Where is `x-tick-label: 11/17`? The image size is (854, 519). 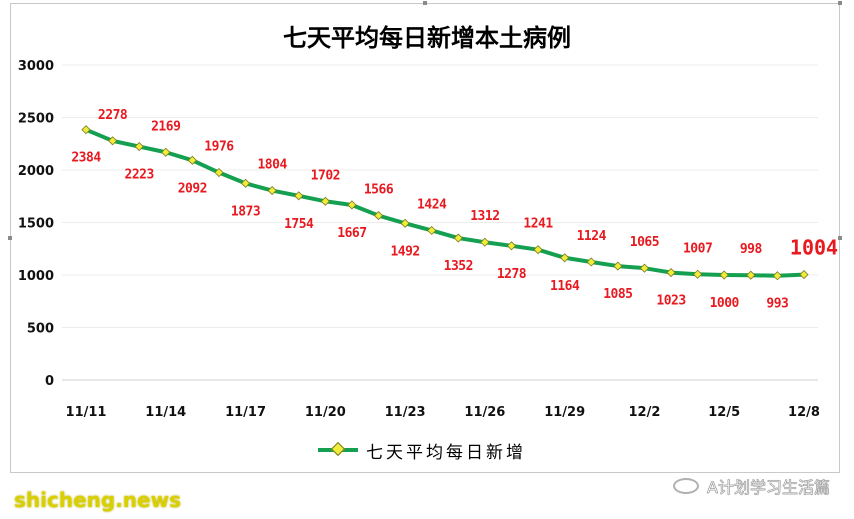
x-tick-label: 11/17 is located at coordinates (245, 412).